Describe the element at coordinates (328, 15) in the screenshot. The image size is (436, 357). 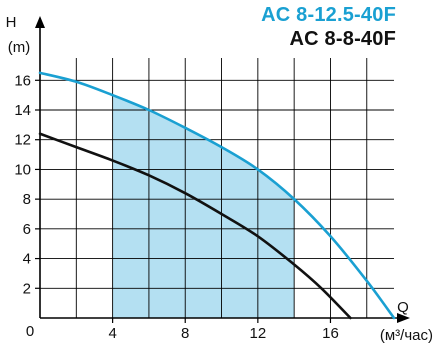
I see `legend-entry-series-1: AC 8-12.5-40F` at that location.